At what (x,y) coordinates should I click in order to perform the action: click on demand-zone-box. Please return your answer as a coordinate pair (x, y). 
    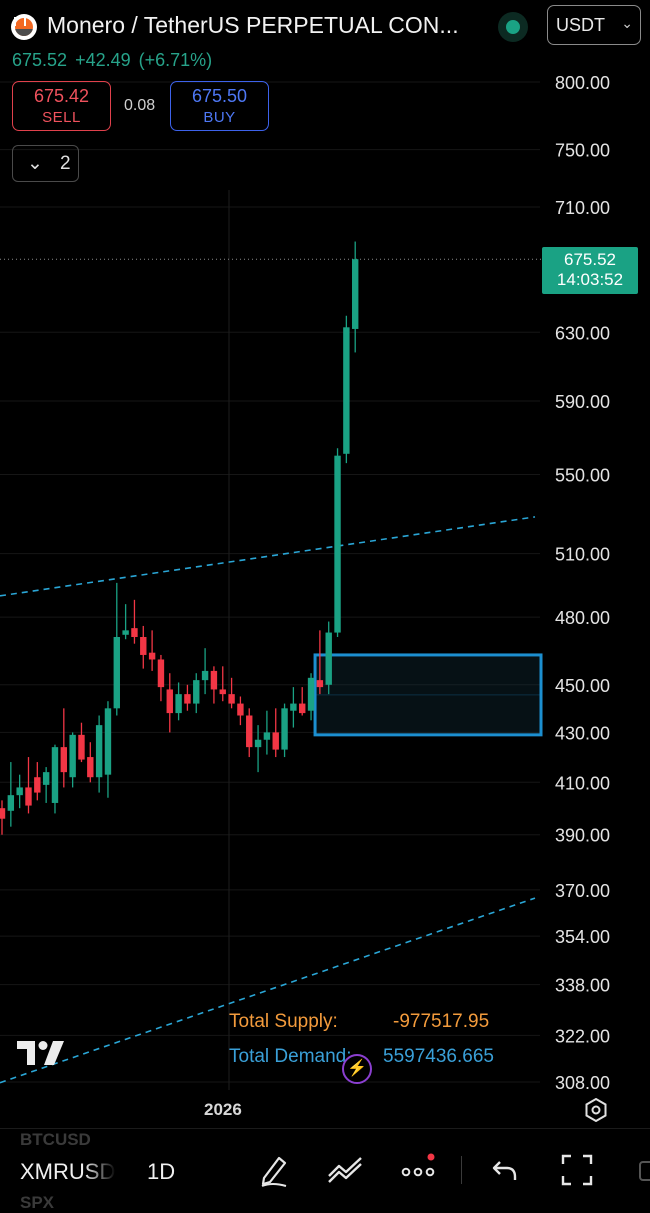
    Looking at the image, I should click on (428, 695).